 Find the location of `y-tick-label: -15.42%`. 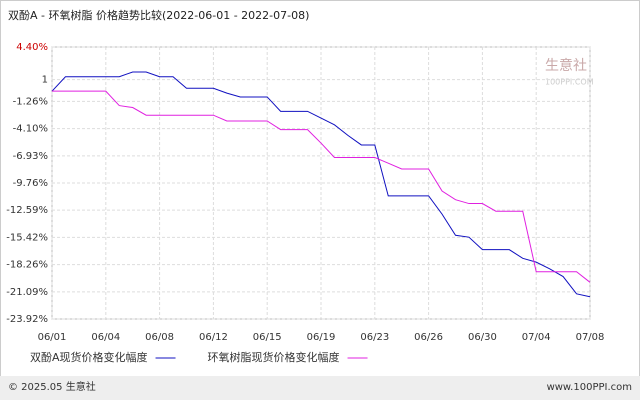

y-tick-label: -15.42% is located at coordinates (27, 237).